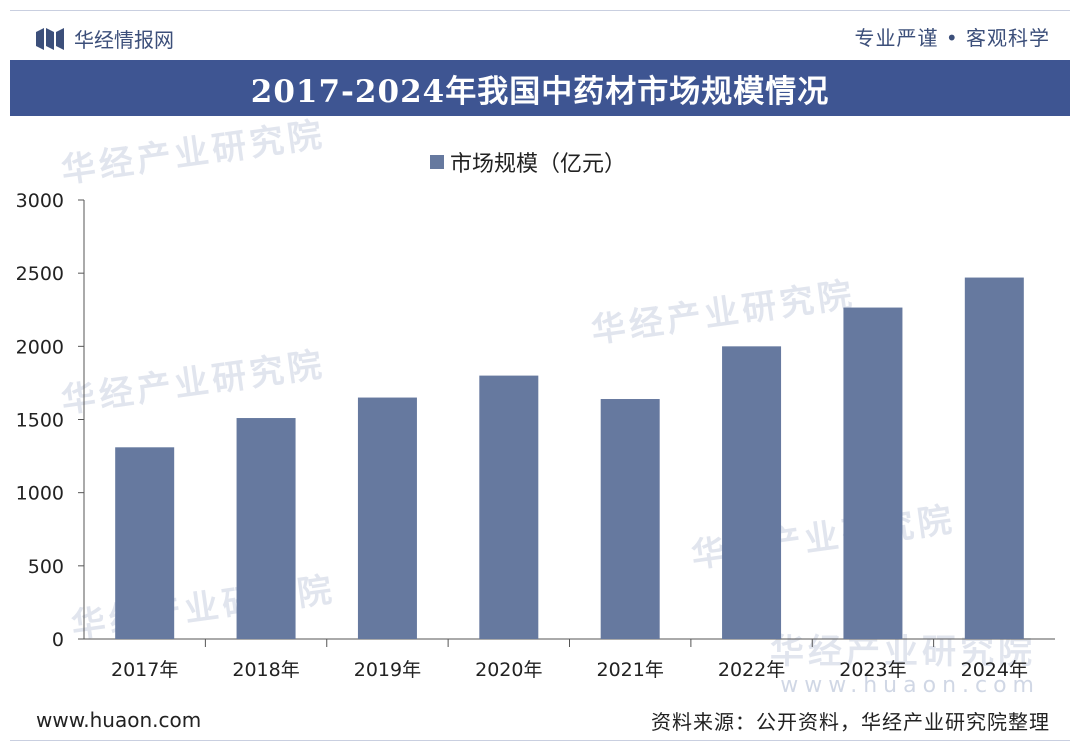 This screenshot has width=1080, height=755. Describe the element at coordinates (50, 38) in the screenshot. I see `brand-logo-icon` at that location.